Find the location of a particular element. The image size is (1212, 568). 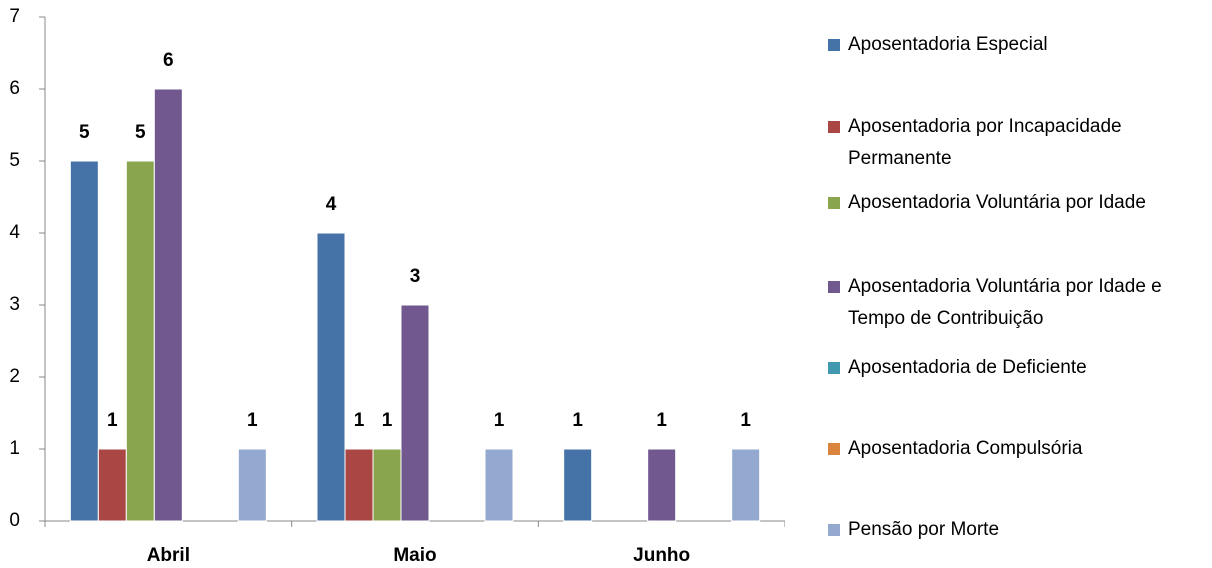

y-tick-label: 3 is located at coordinates (14, 304).